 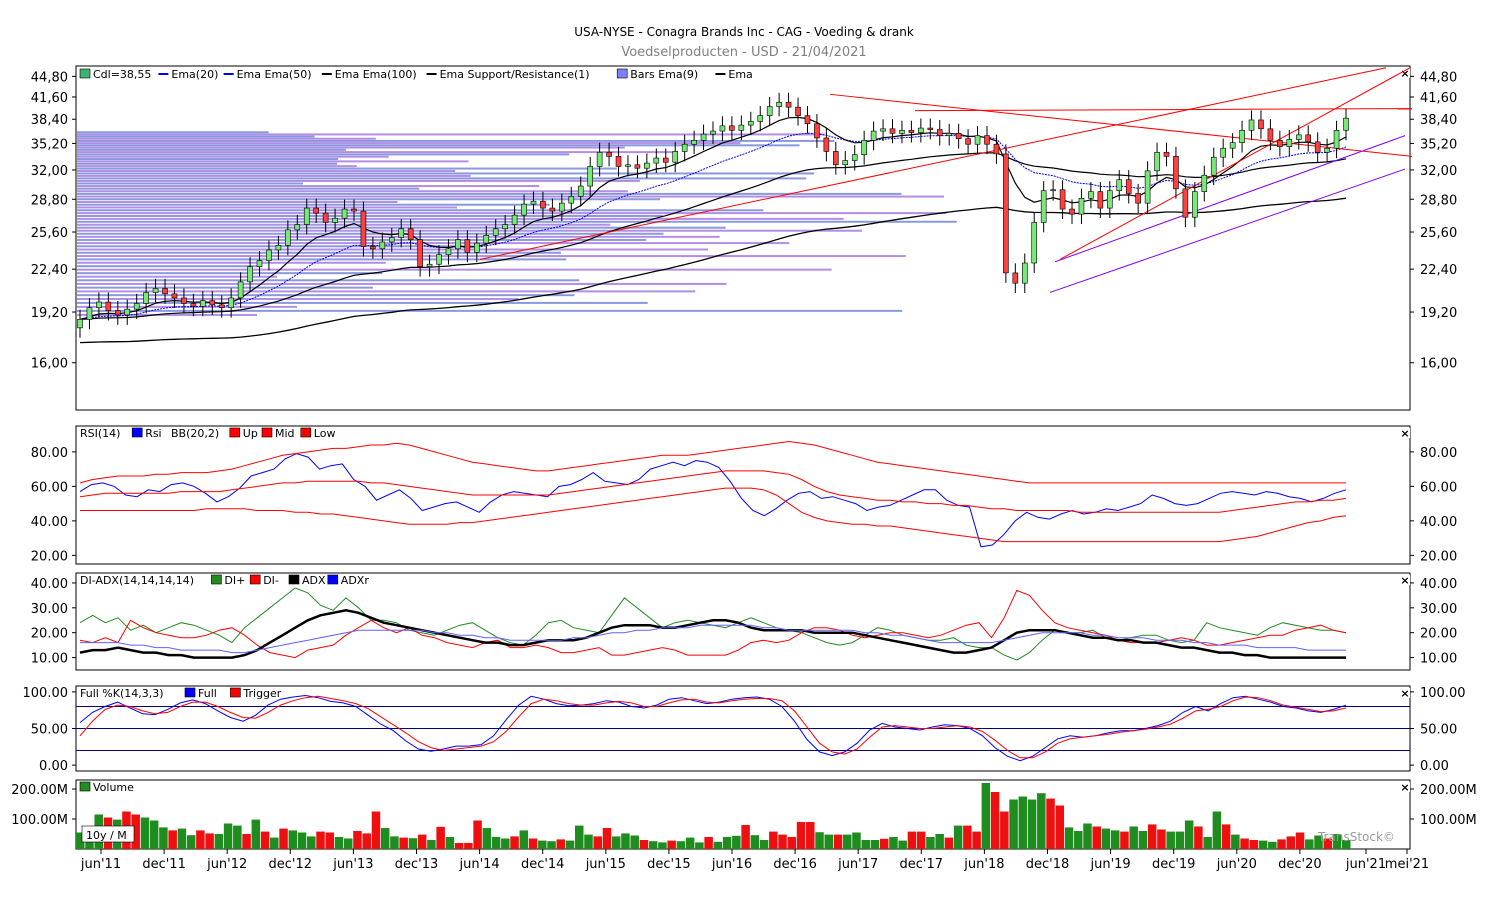 I want to click on price-legend-label: Ema Support/Resistance(1), so click(x=515, y=74).